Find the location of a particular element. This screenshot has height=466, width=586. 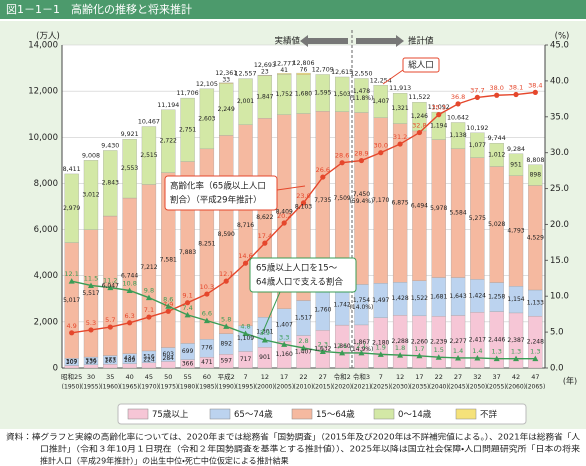

segment-label: 107 is located at coordinates (72, 362).